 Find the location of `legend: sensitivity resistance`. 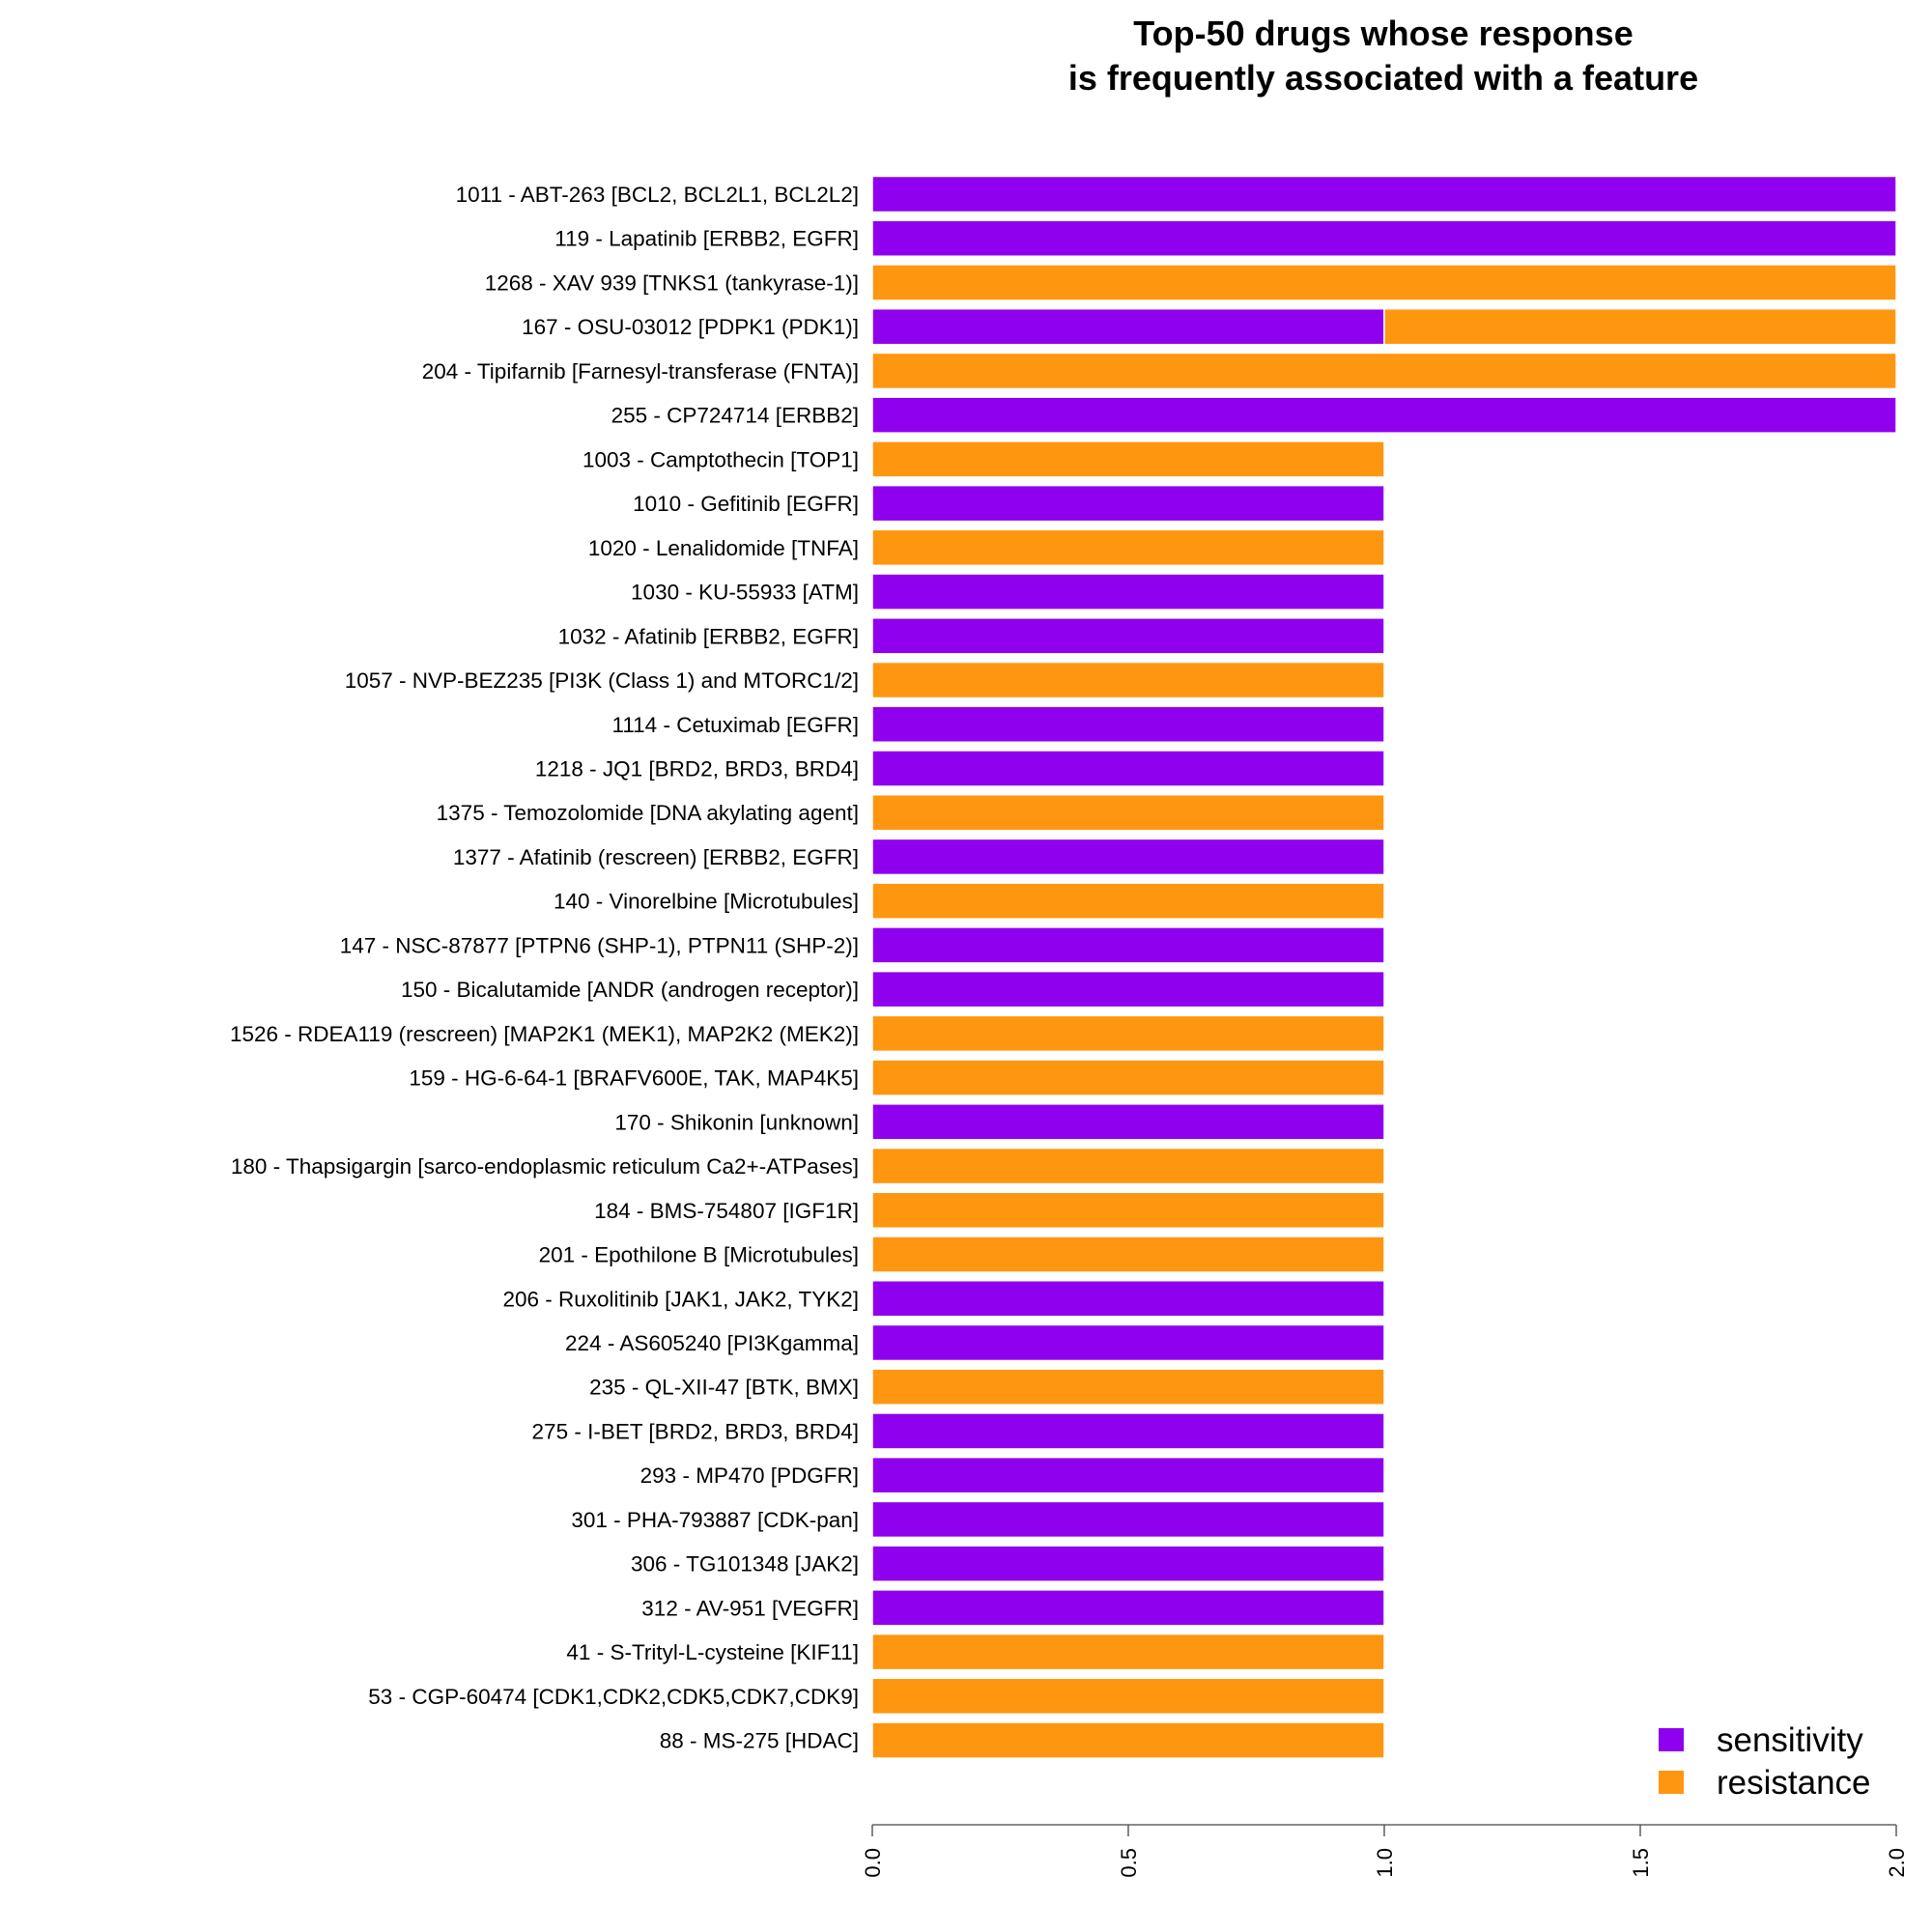

legend: sensitivity resistance is located at coordinates (1765, 1761).